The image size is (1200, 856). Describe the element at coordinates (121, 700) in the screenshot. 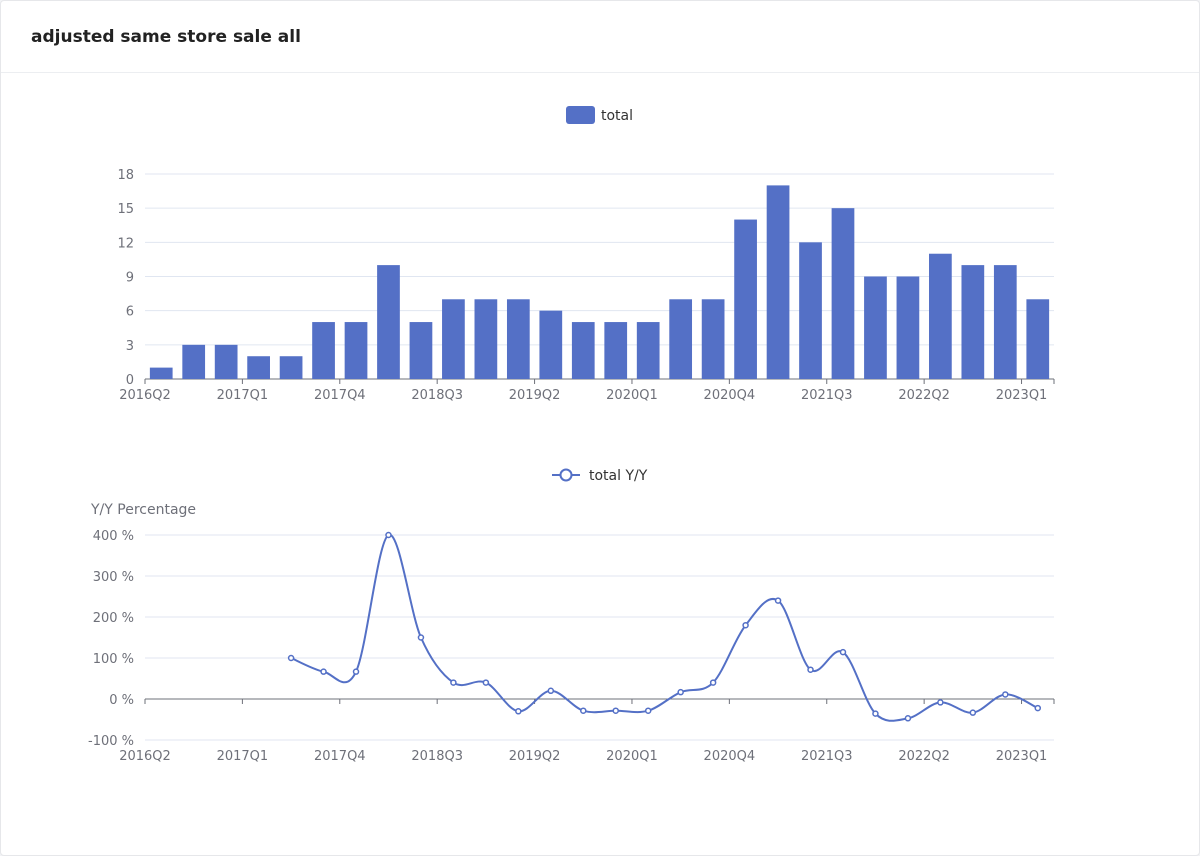

I see `y-tick-label: 0 %` at that location.